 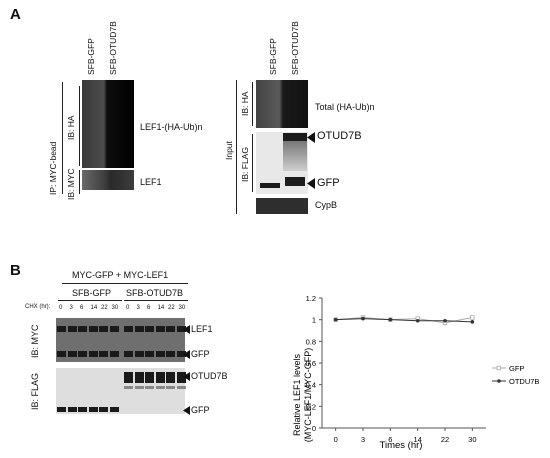 I want to click on band-label-lef1-b: LEF1, so click(x=202, y=329).